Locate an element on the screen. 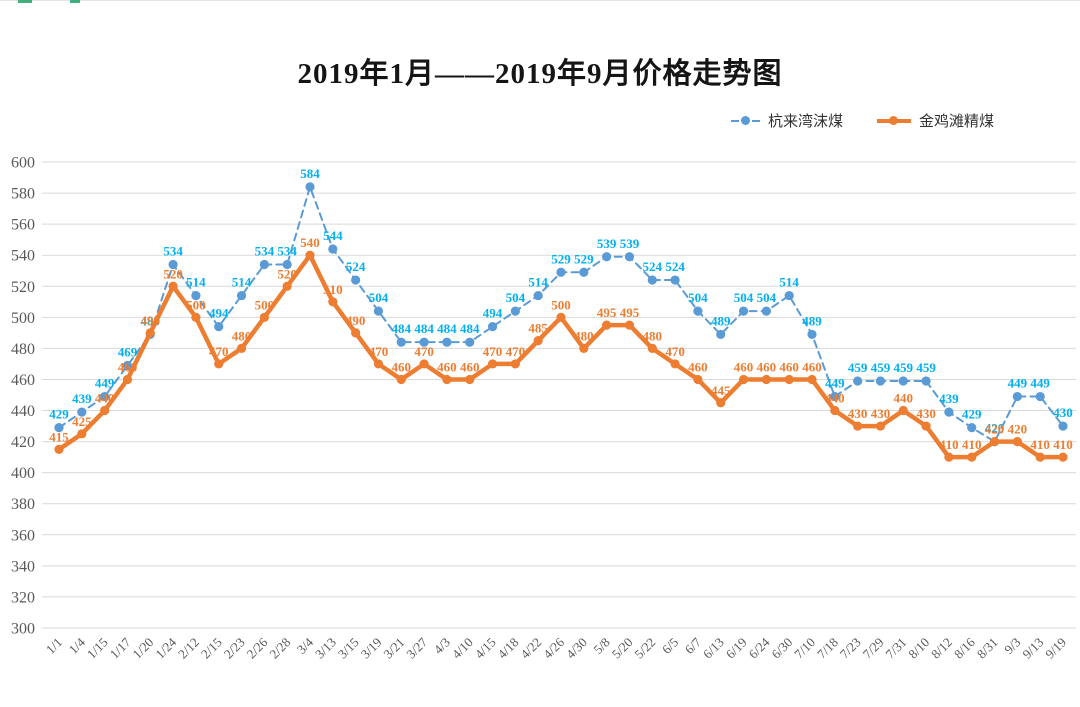  data-point-label: 534 is located at coordinates (173, 251).